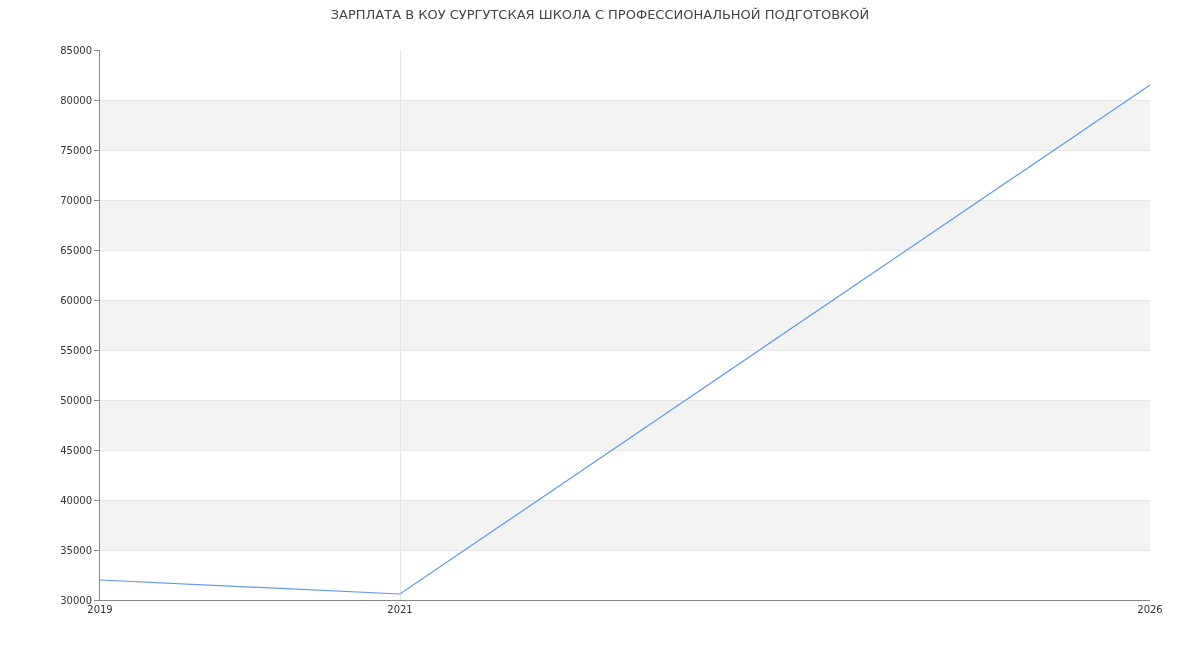 The width and height of the screenshot is (1200, 650). I want to click on y-tick-label: 70000, so click(76, 200).